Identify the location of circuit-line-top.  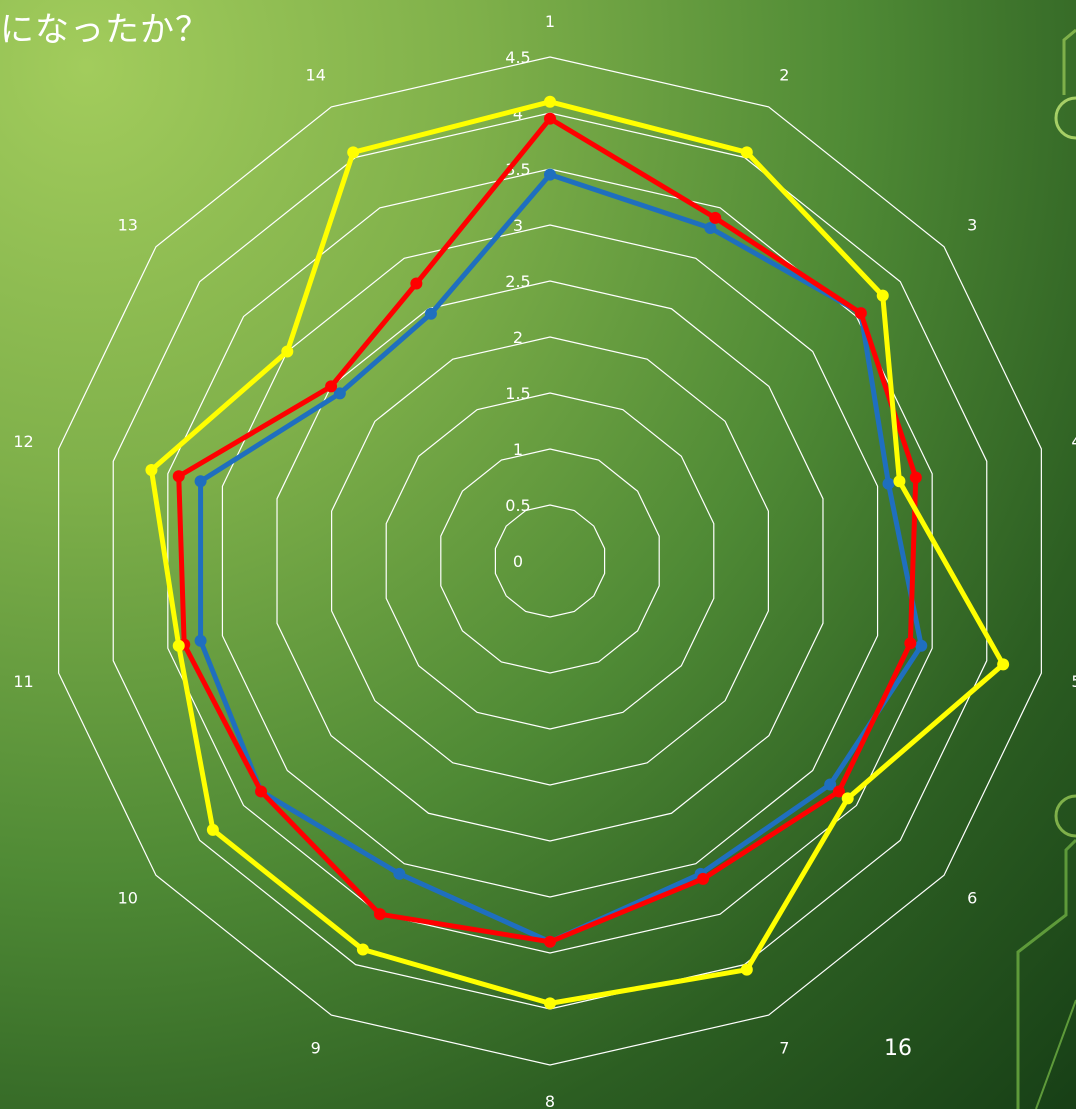
(1069, 61).